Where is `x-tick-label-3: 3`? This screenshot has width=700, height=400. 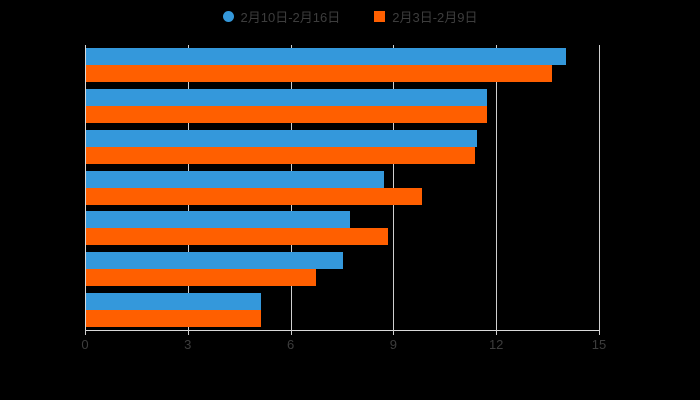 x-tick-label-3: 3 is located at coordinates (188, 344).